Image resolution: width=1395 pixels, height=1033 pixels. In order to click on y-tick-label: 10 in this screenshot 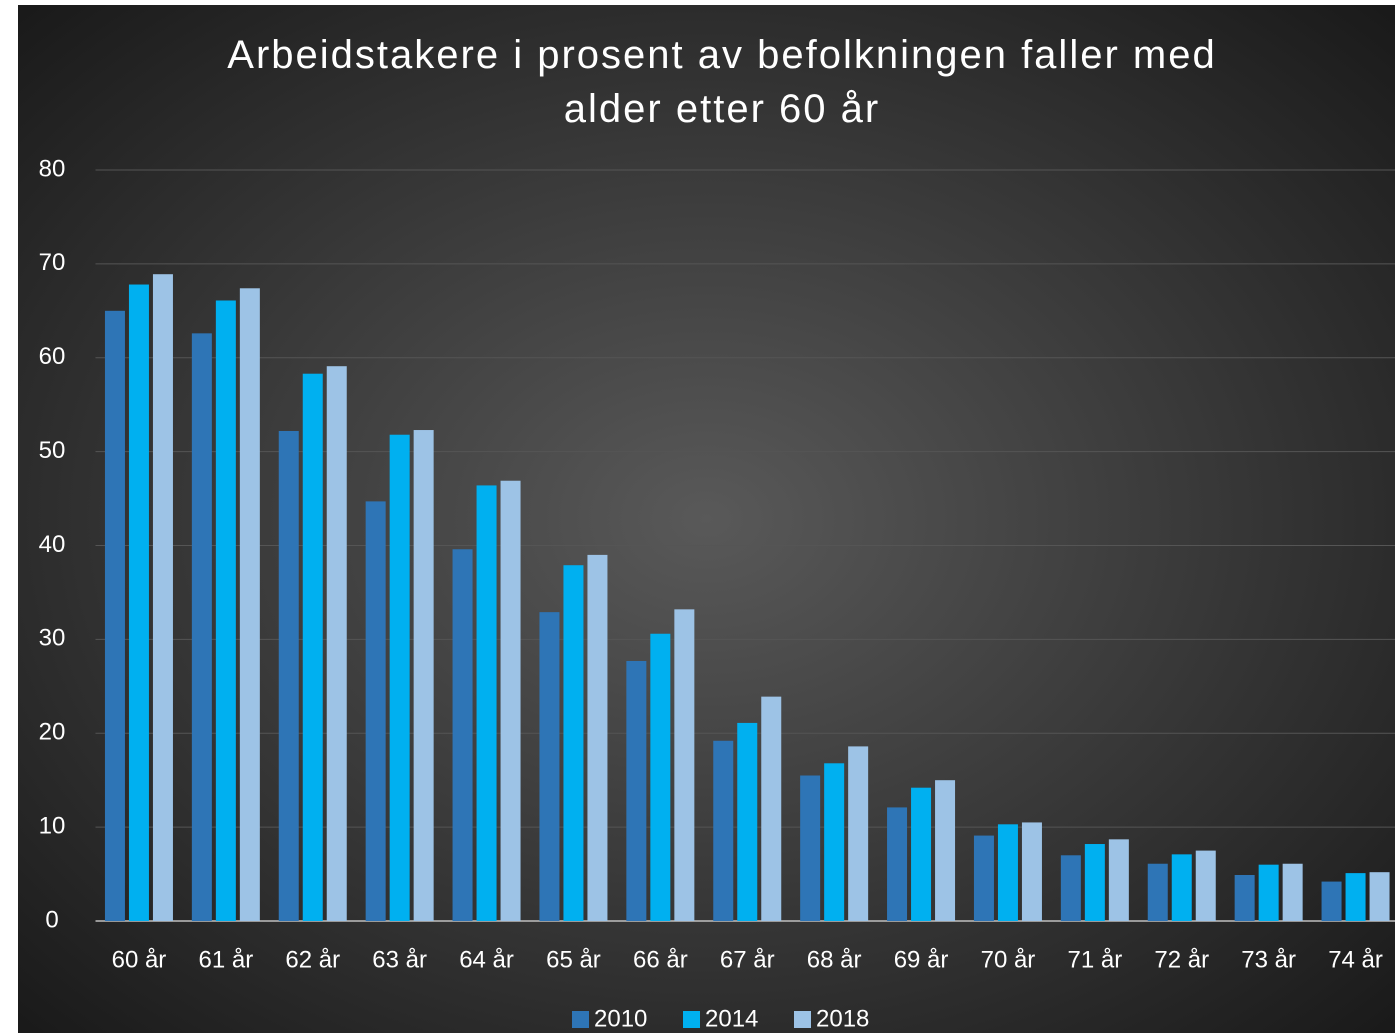, I will do `click(52, 825)`.